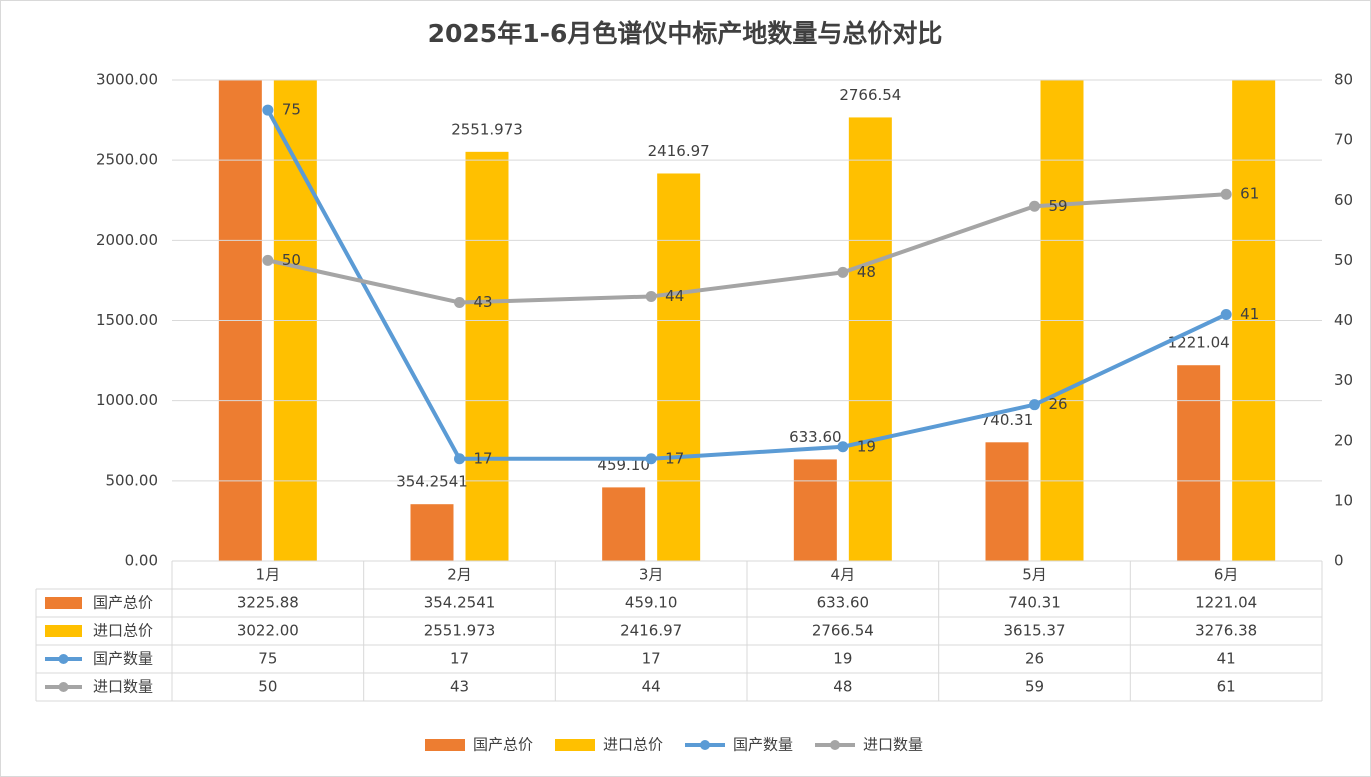  Describe the element at coordinates (763, 745) in the screenshot. I see `legend-label: 国产数量` at that location.